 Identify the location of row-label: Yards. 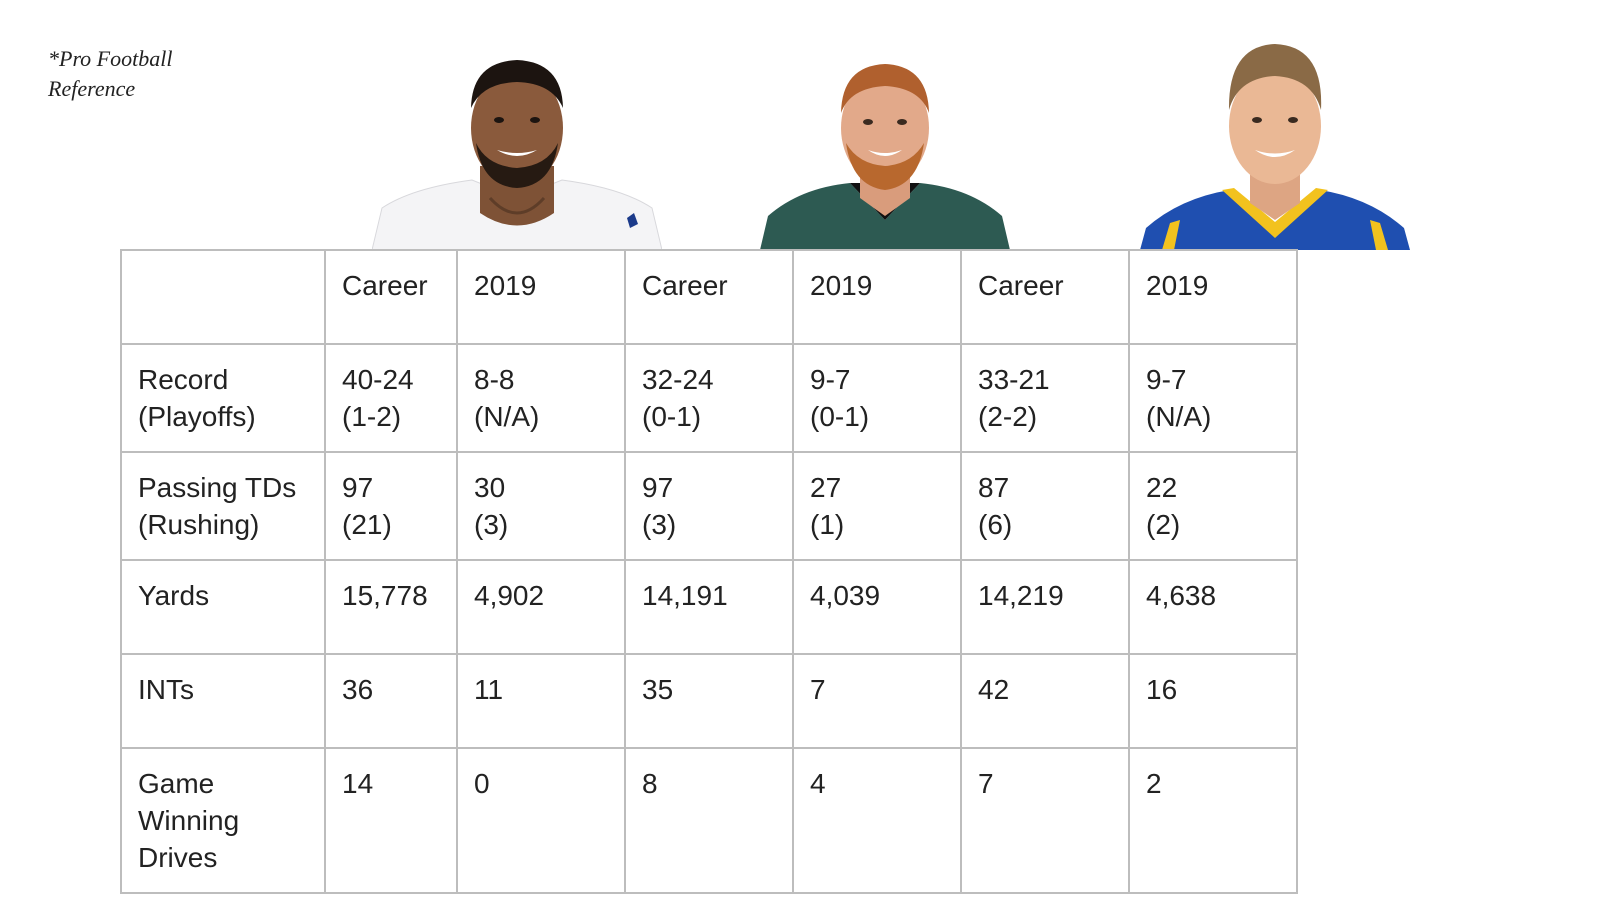
(223, 607).